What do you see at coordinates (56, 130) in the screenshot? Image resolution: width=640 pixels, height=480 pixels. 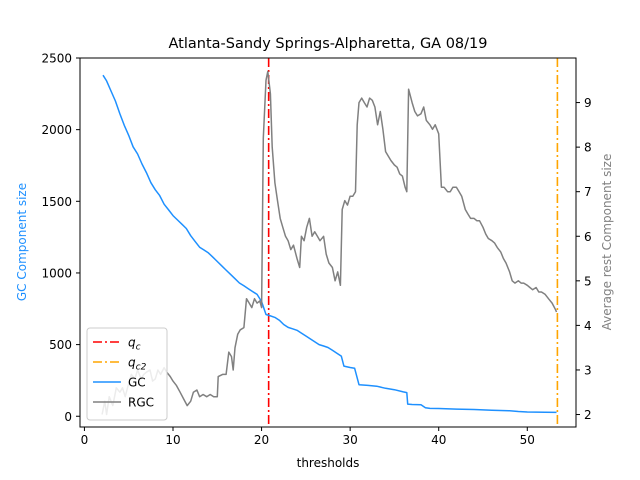 I see `y-left-tick-label: 2000` at bounding box center [56, 130].